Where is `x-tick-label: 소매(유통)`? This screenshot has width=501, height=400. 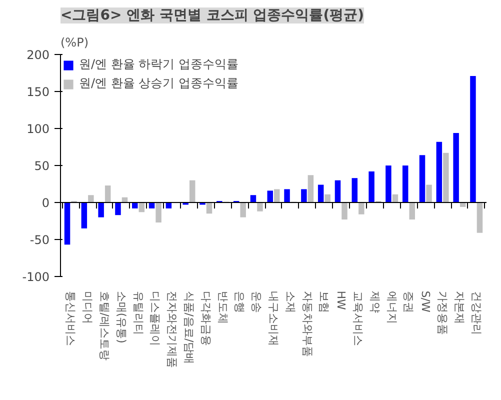
x-tick-label: 소매(유통) is located at coordinates (121, 317).